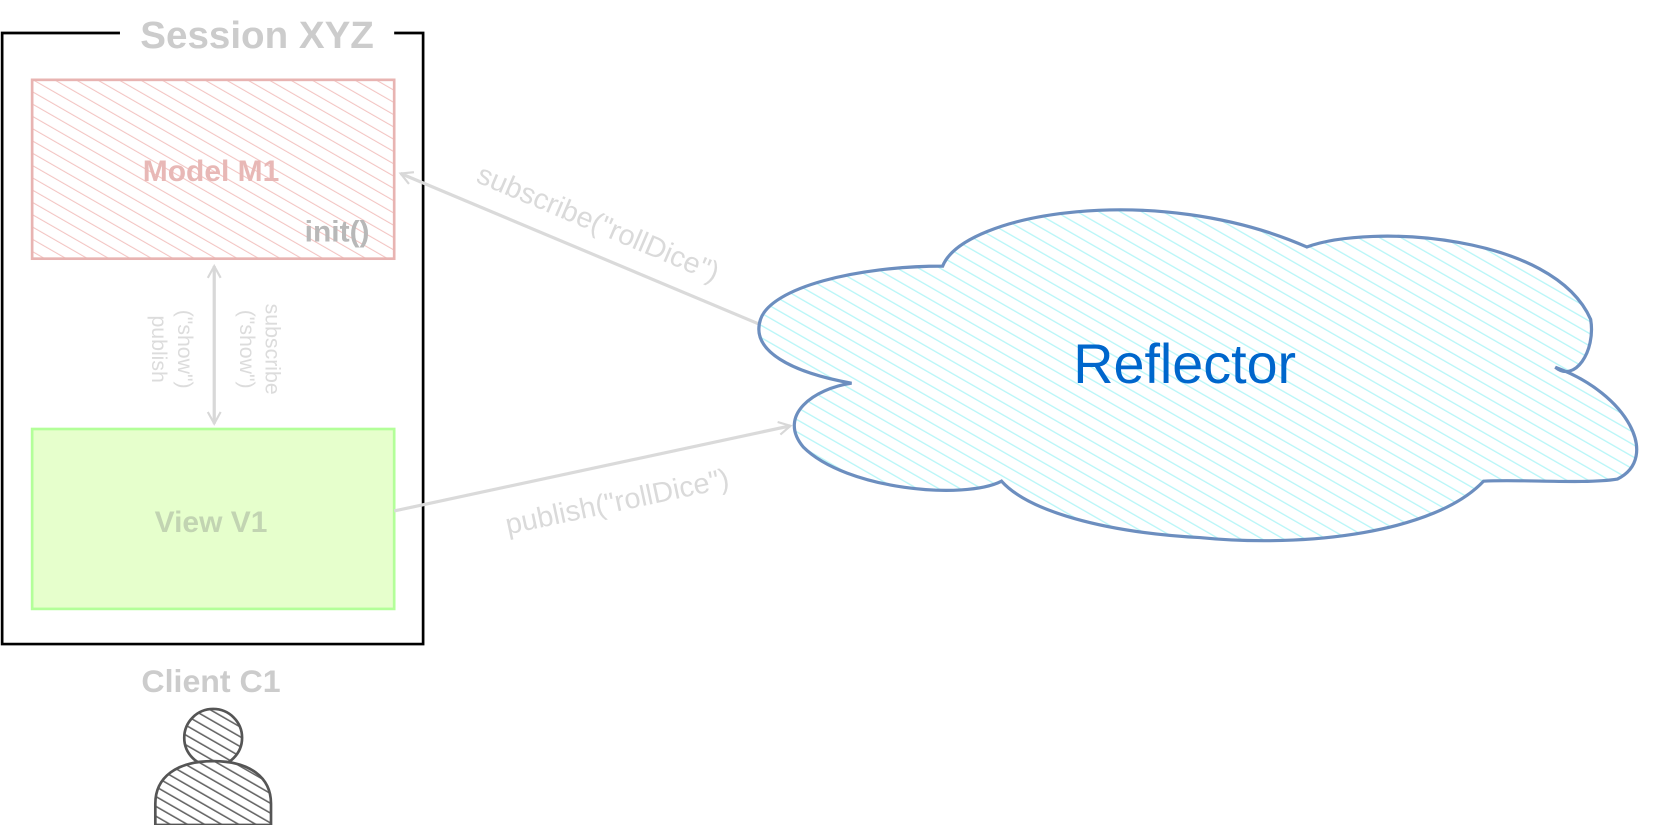 The image size is (1671, 825). I want to click on view-box: View V1, so click(213, 519).